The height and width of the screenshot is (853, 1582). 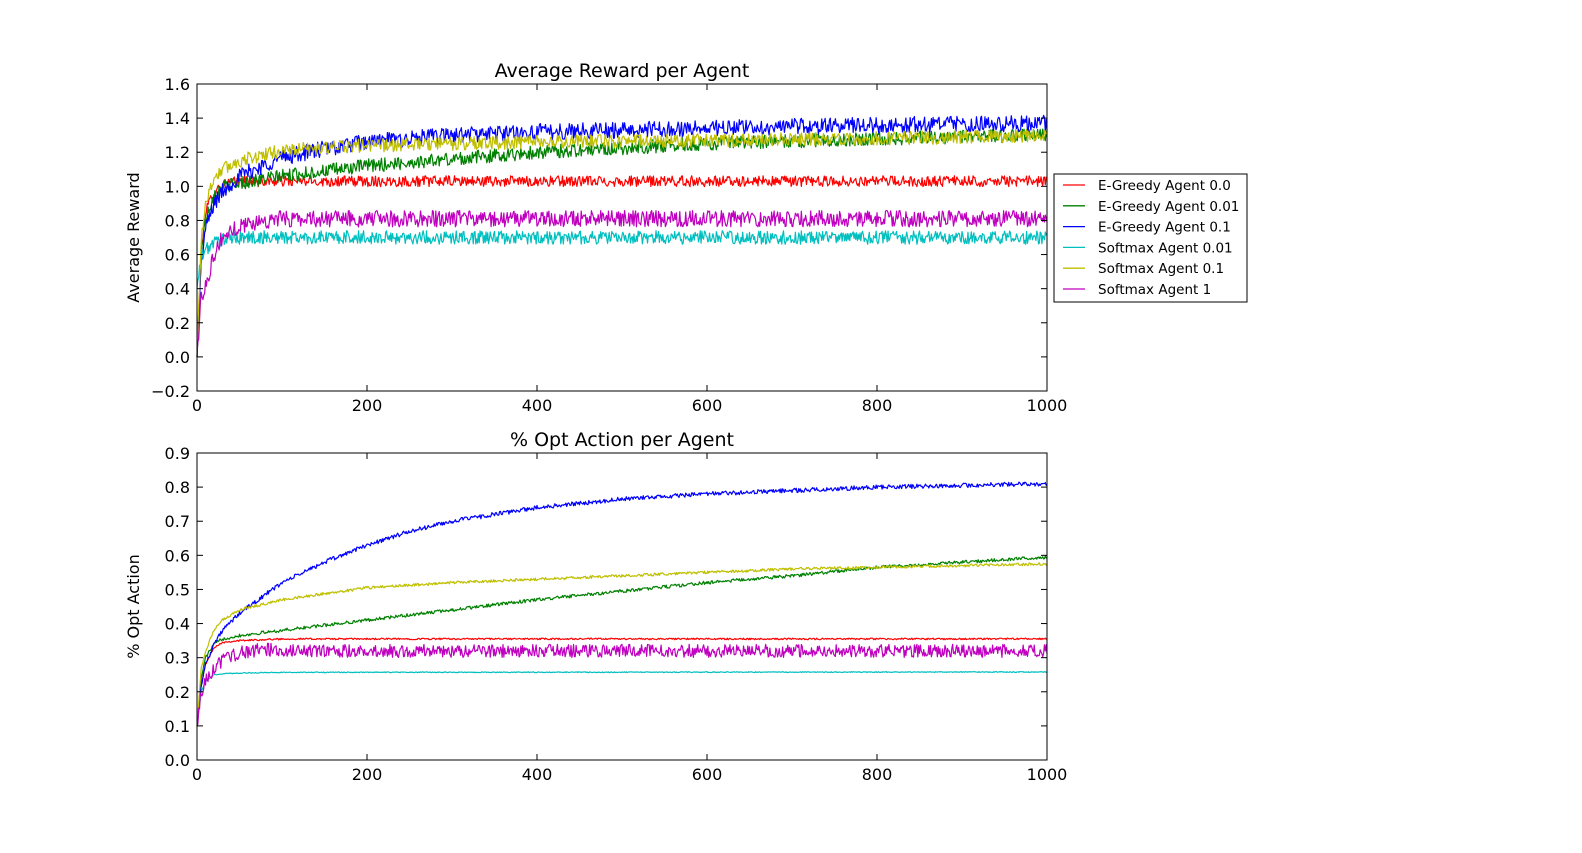 What do you see at coordinates (1168, 207) in the screenshot?
I see `legend-label: E-Greedy Agent 0.01` at bounding box center [1168, 207].